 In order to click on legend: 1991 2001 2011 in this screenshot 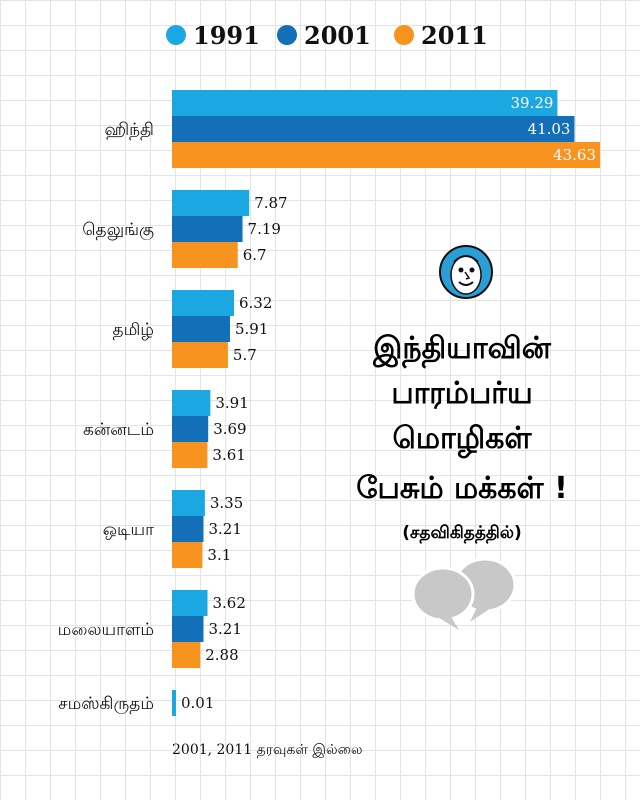, I will do `click(327, 35)`.